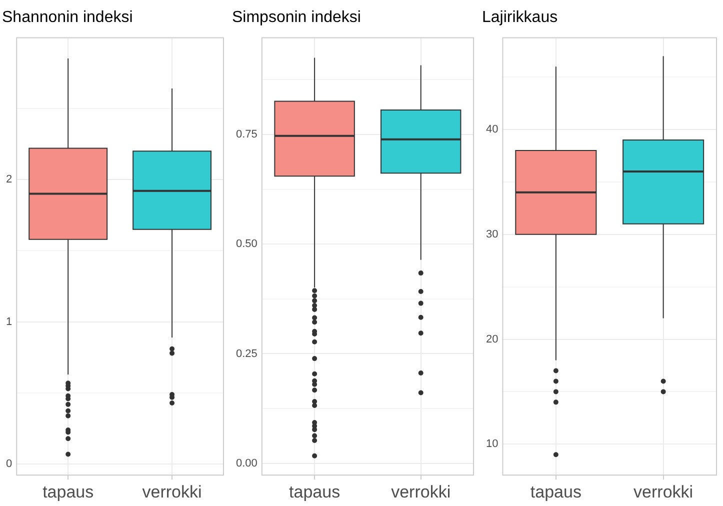 This screenshot has height=506, width=723. Describe the element at coordinates (247, 244) in the screenshot. I see `y-tick-label: 0.50` at that location.